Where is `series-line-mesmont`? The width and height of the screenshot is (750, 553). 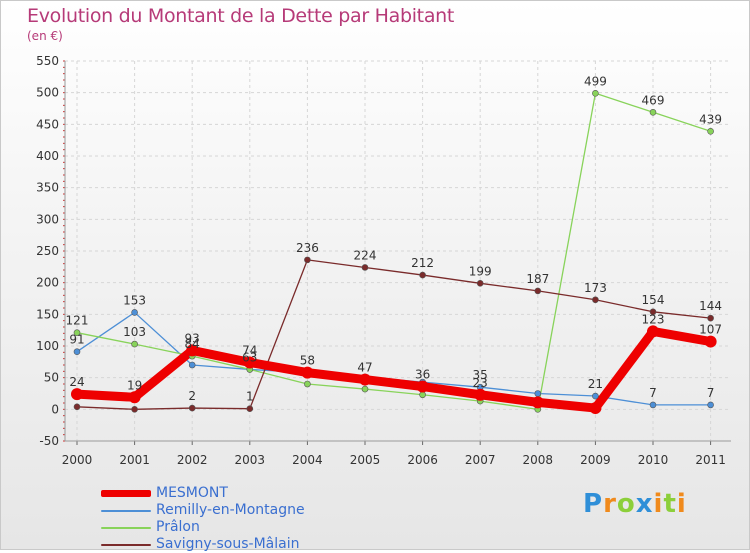
series-line-mesmont is located at coordinates (394, 369).